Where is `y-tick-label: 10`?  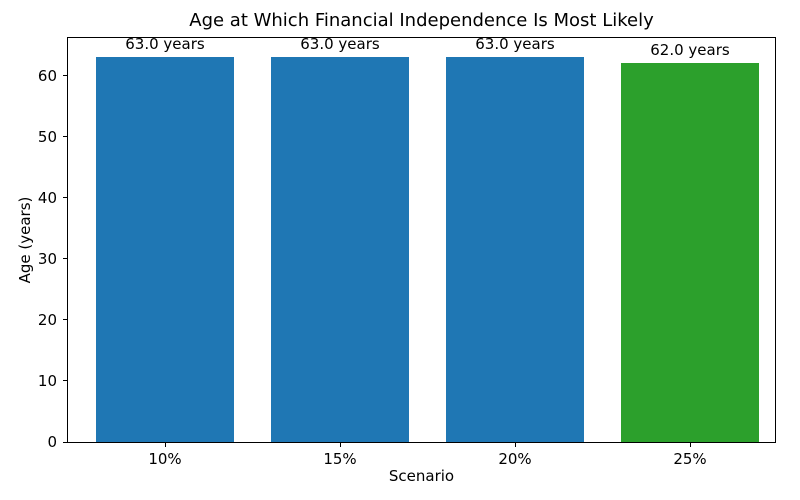 y-tick-label: 10 is located at coordinates (47, 380).